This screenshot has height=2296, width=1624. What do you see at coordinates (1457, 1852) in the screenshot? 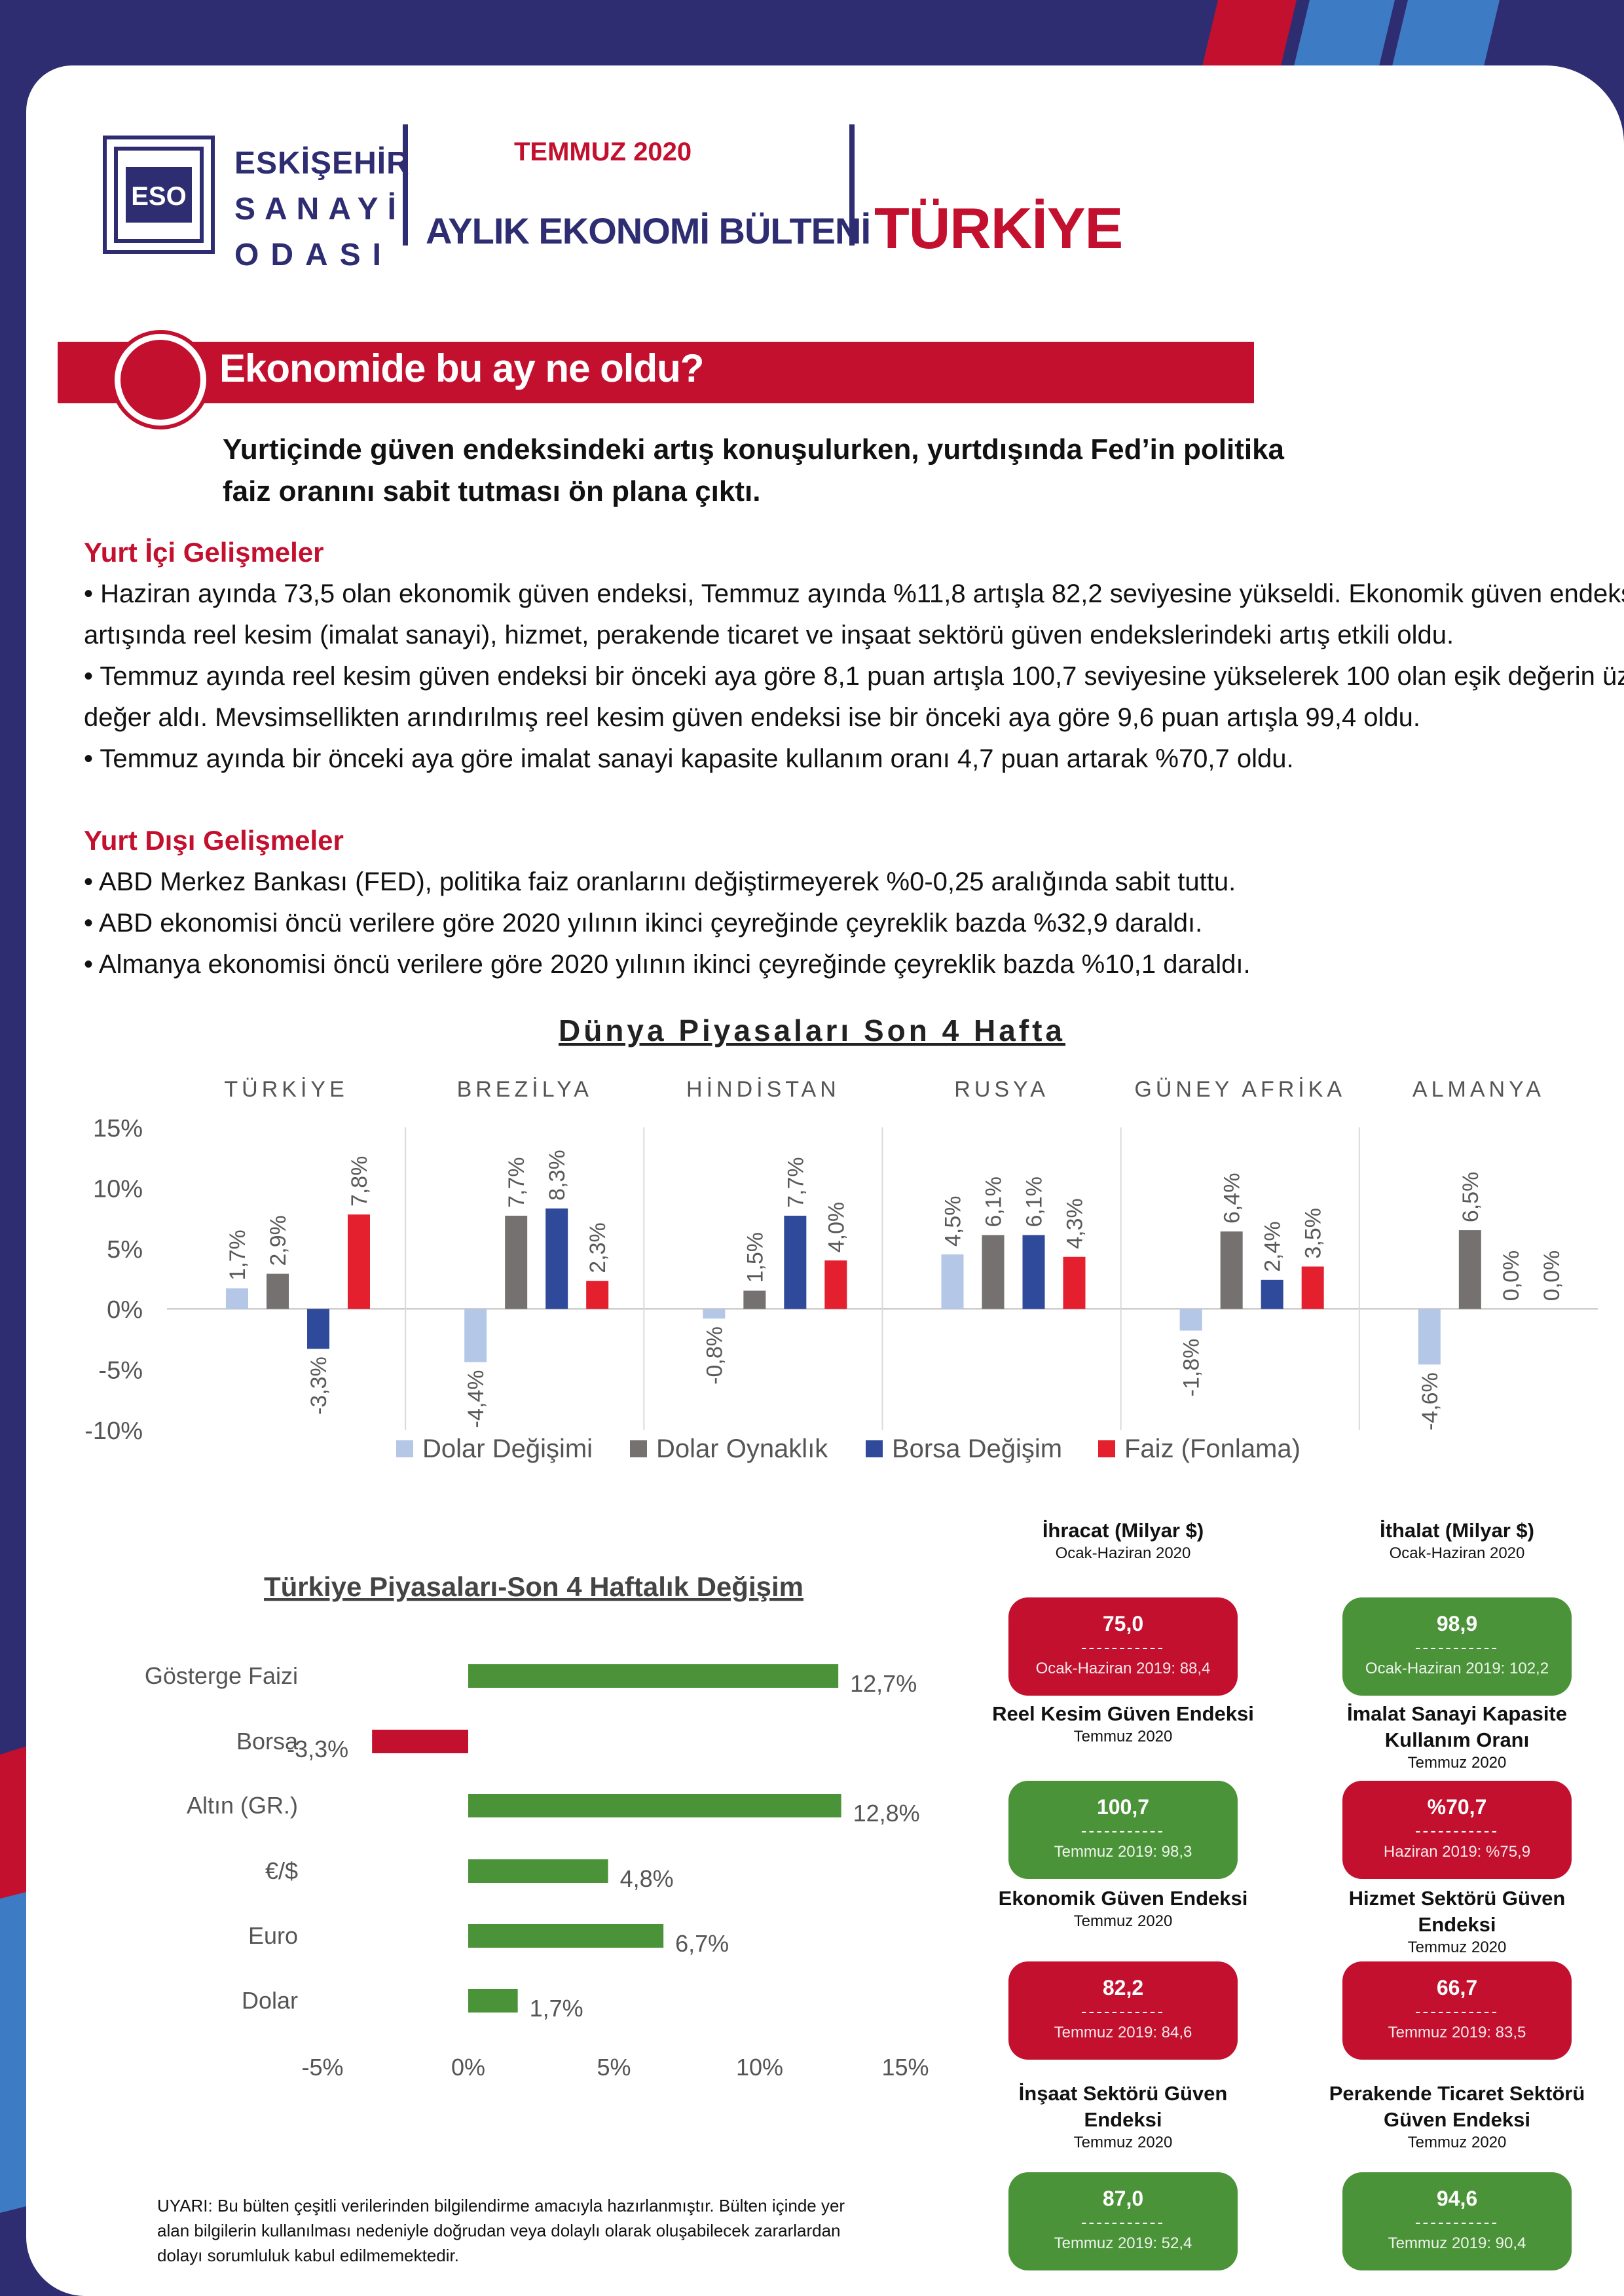
I see `indicator-comparison: Haziran 2019: %75,9` at bounding box center [1457, 1852].